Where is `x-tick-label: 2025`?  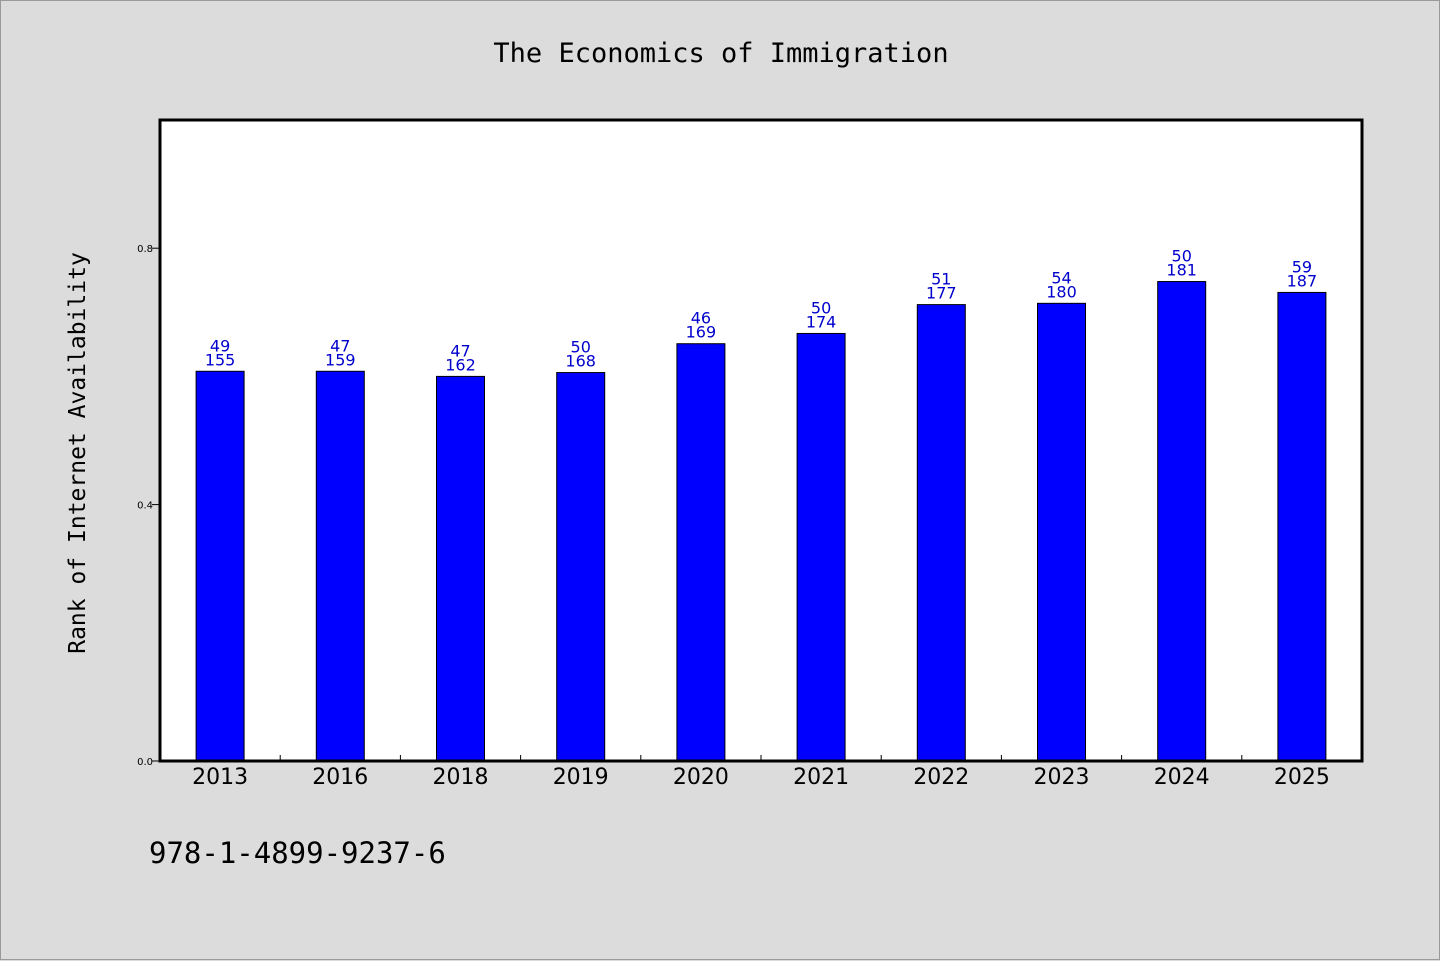 x-tick-label: 2025 is located at coordinates (1302, 777).